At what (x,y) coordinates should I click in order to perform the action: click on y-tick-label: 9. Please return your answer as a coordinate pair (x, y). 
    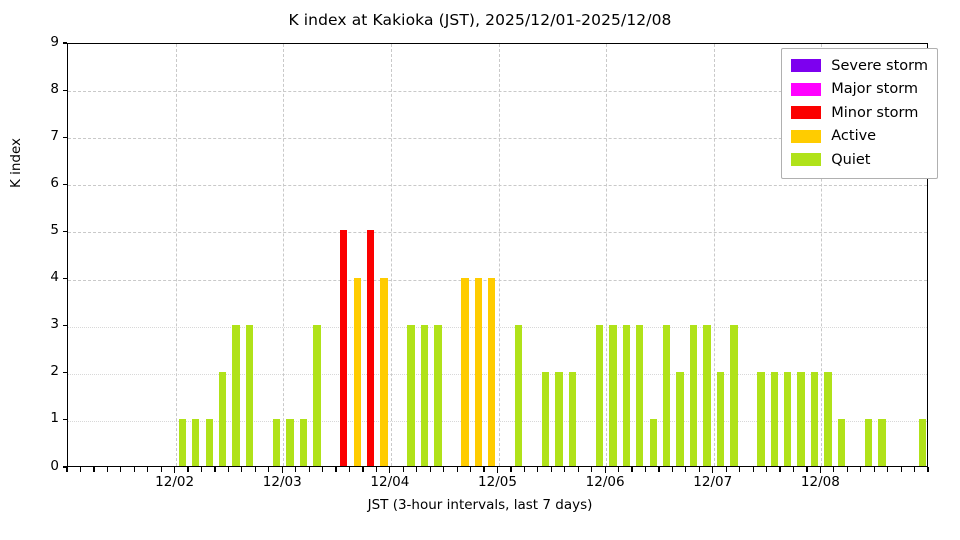
    Looking at the image, I should click on (54, 41).